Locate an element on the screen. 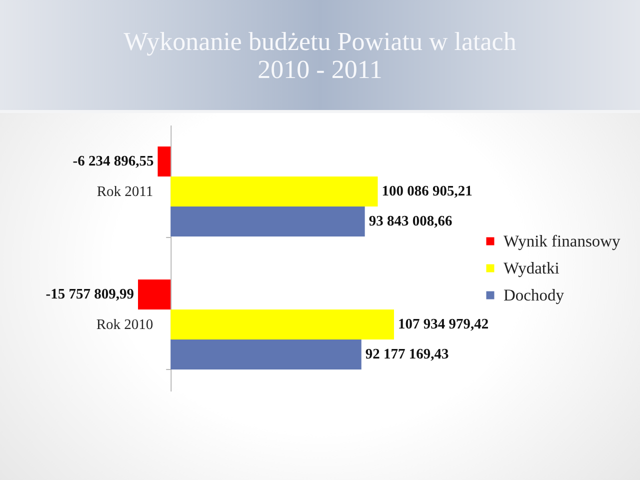 This screenshot has width=640, height=480. legend-label: Wynik finansowy is located at coordinates (563, 240).